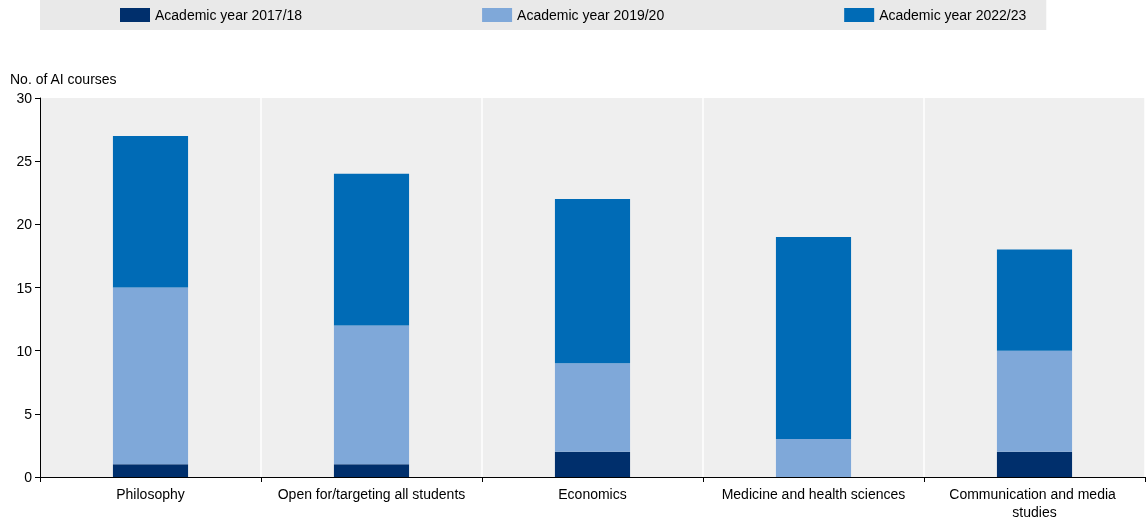 The width and height of the screenshot is (1147, 525). What do you see at coordinates (24, 287) in the screenshot?
I see `y-tick-label: 15` at bounding box center [24, 287].